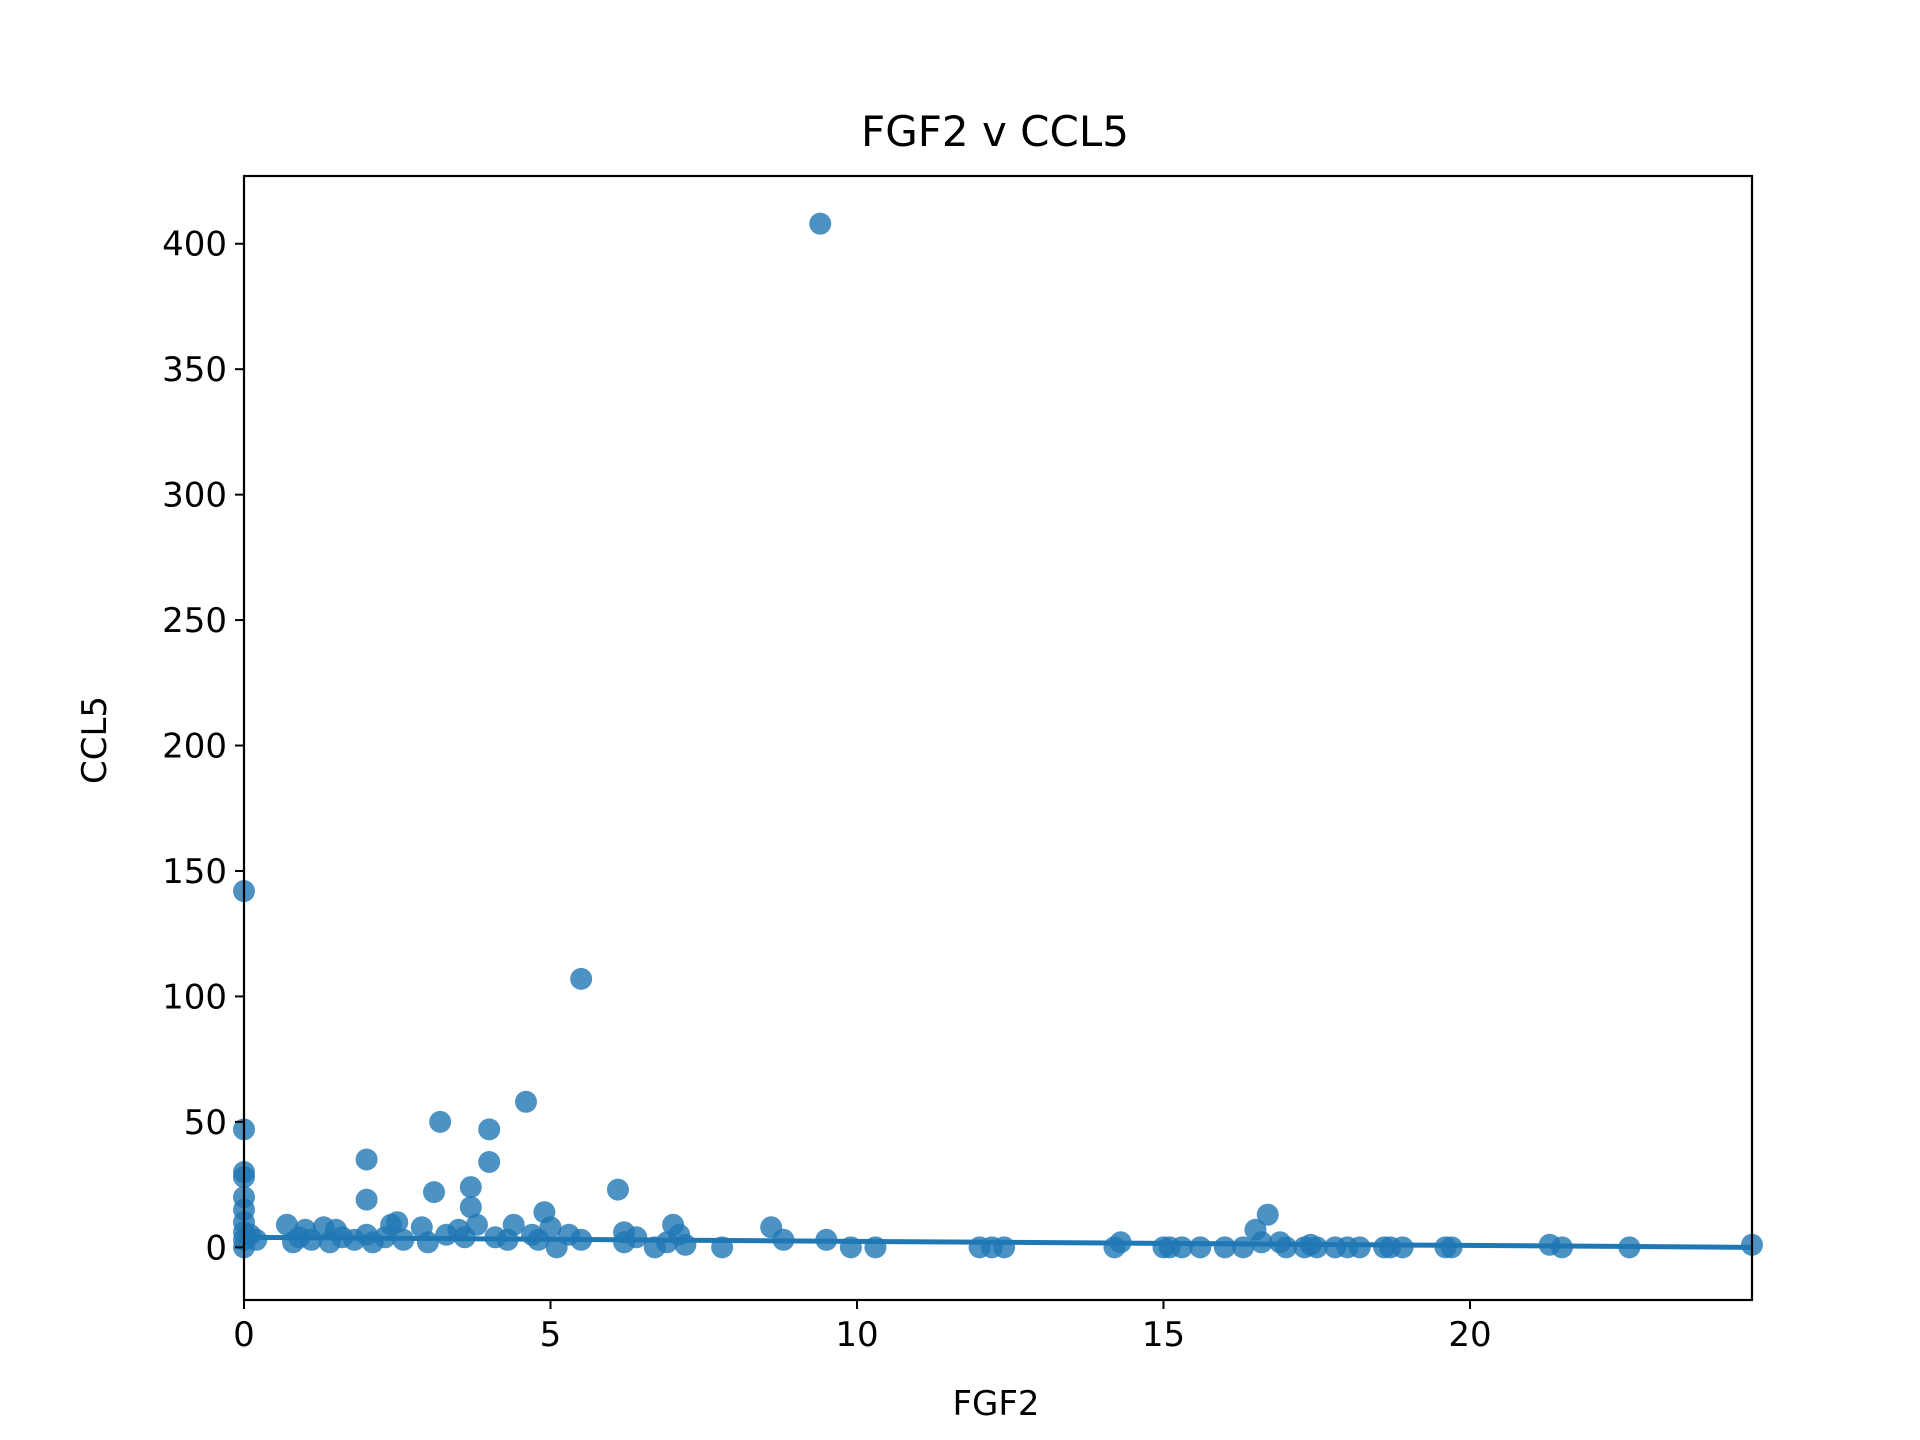  What do you see at coordinates (551, 1335) in the screenshot?
I see `x-tick-label: 5` at bounding box center [551, 1335].